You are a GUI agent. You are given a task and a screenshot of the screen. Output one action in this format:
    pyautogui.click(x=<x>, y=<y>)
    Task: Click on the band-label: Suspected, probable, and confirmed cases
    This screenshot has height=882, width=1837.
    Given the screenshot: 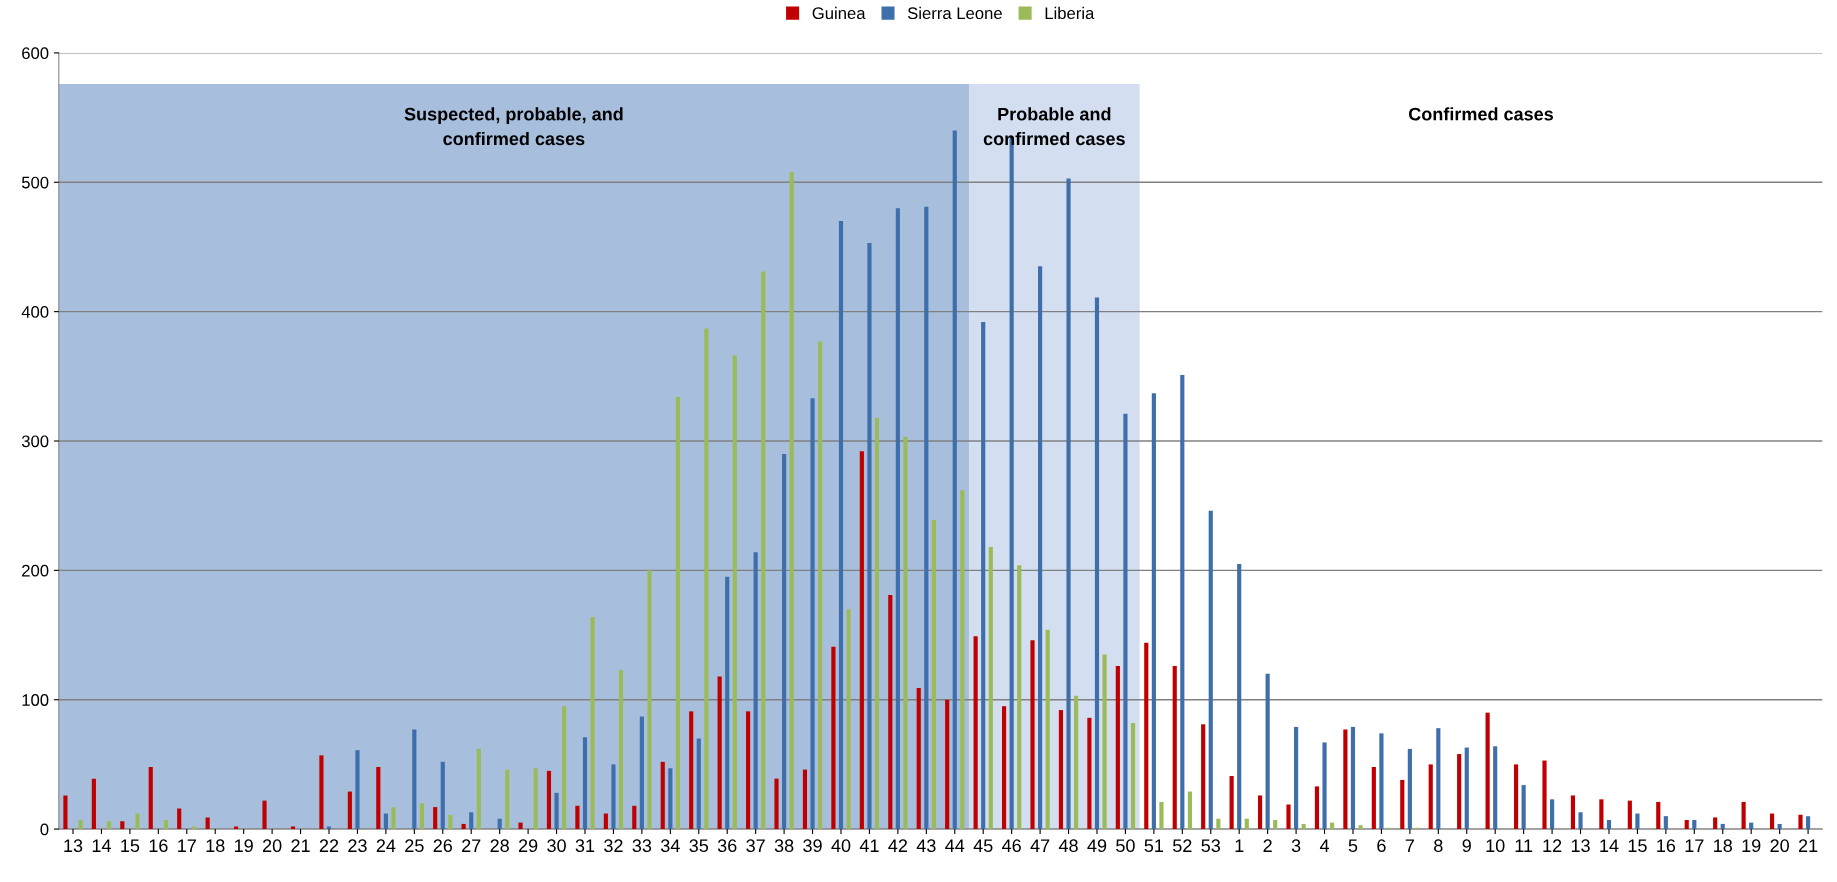 What is the action you would take?
    pyautogui.click(x=513, y=126)
    